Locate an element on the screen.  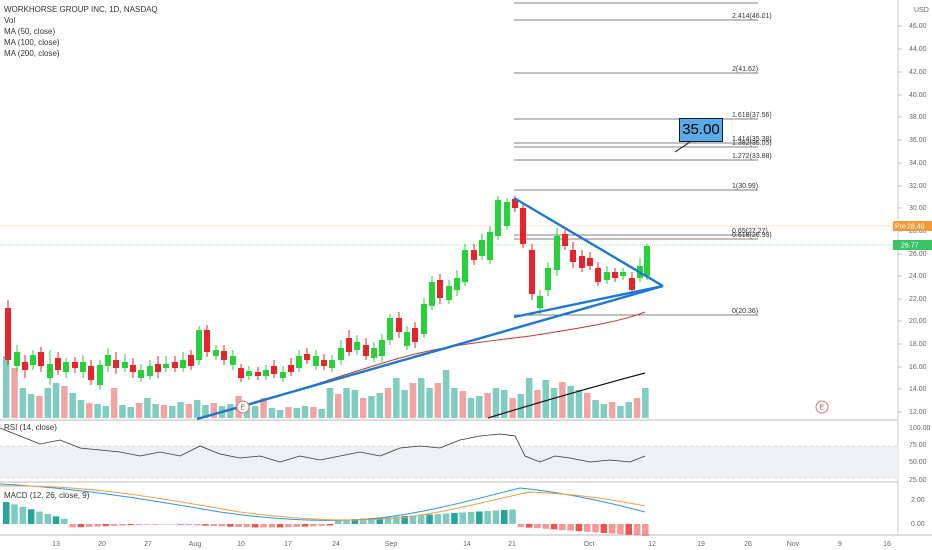
lower-trendline is located at coordinates (588, 301).